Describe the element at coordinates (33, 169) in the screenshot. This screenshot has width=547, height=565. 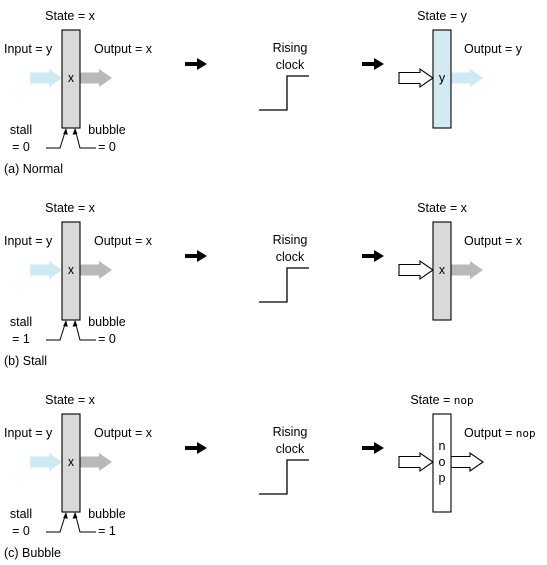
I see `panel-caption: (a) Normal` at that location.